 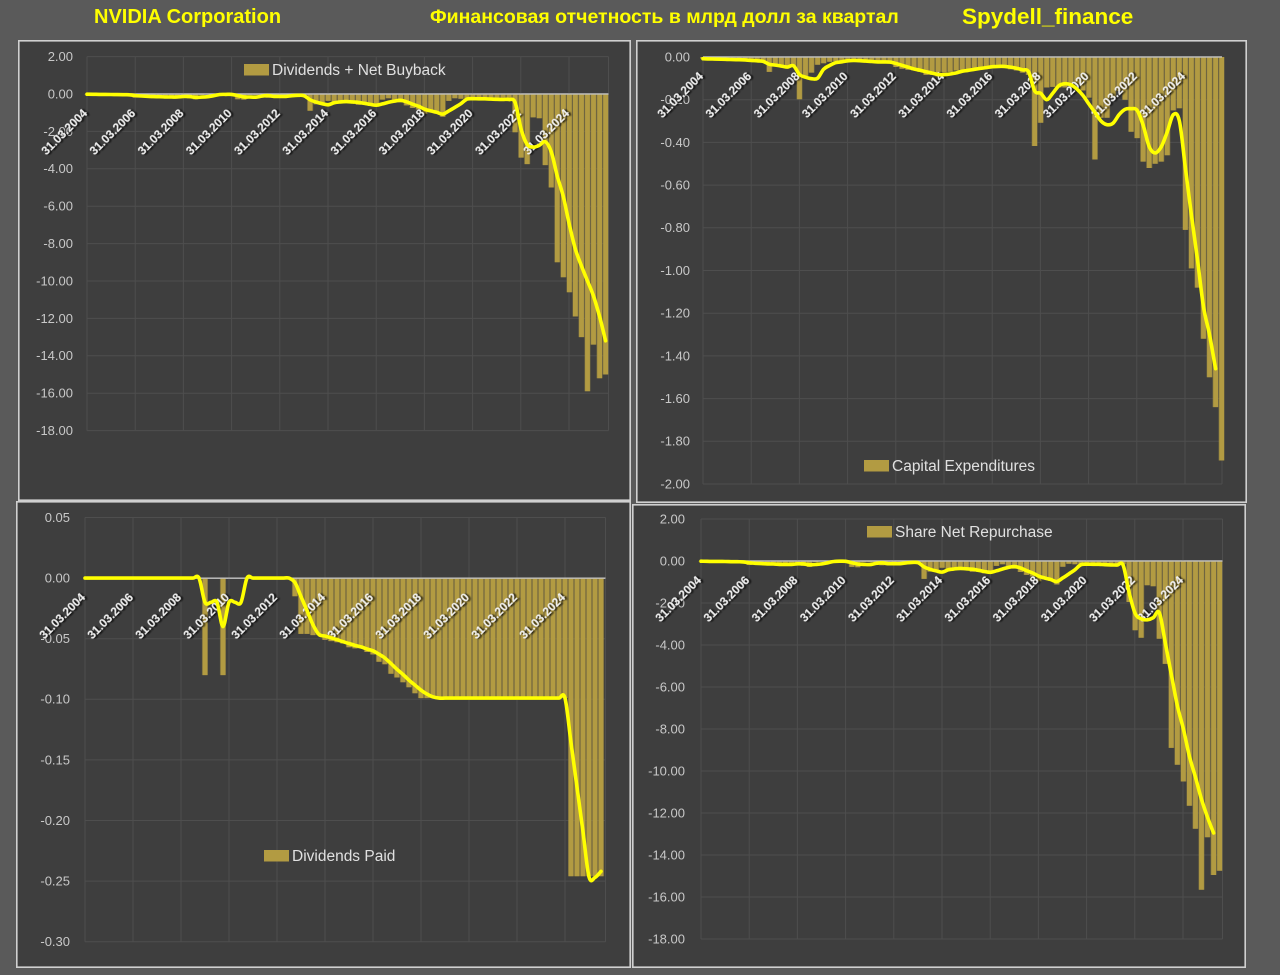 What do you see at coordinates (55, 638) in the screenshot?
I see `svg-text: -0.05` at bounding box center [55, 638].